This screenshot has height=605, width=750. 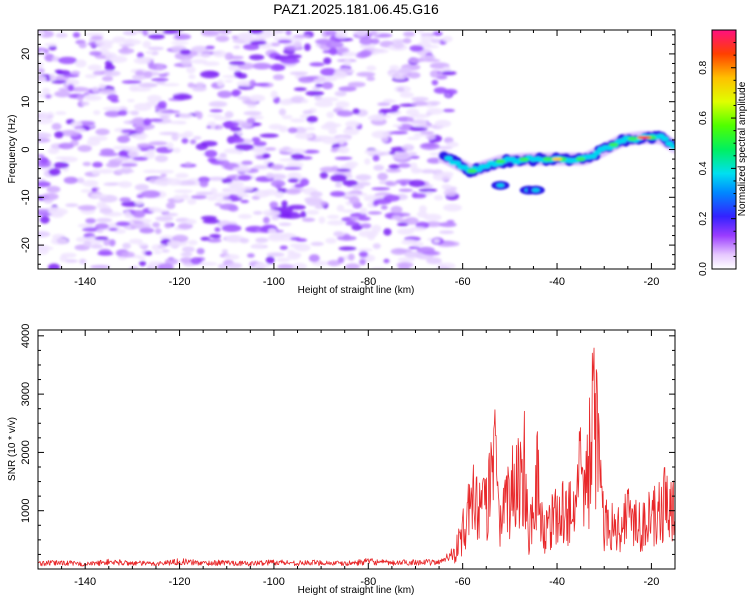 What do you see at coordinates (85, 282) in the screenshot?
I see `spectrogram-x-tick-label: -140` at bounding box center [85, 282].